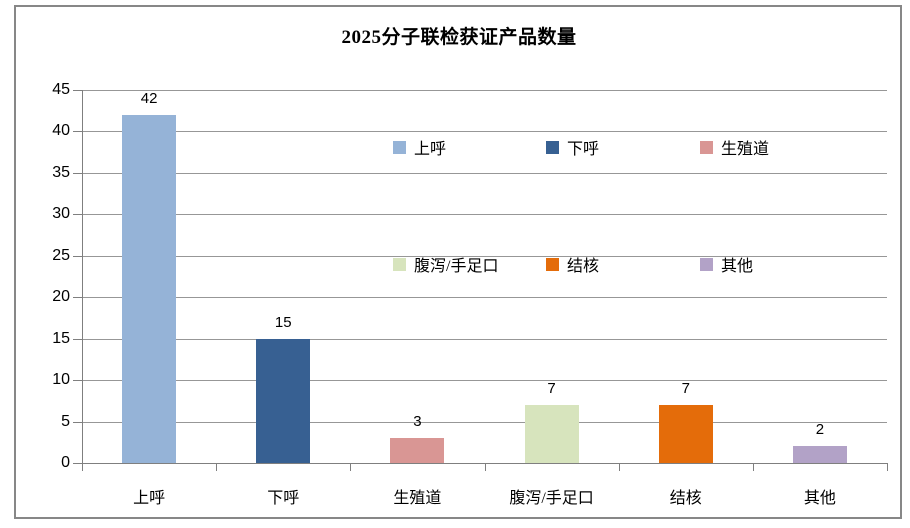  I want to click on y-axis-tick-label: 35, so click(61, 172).